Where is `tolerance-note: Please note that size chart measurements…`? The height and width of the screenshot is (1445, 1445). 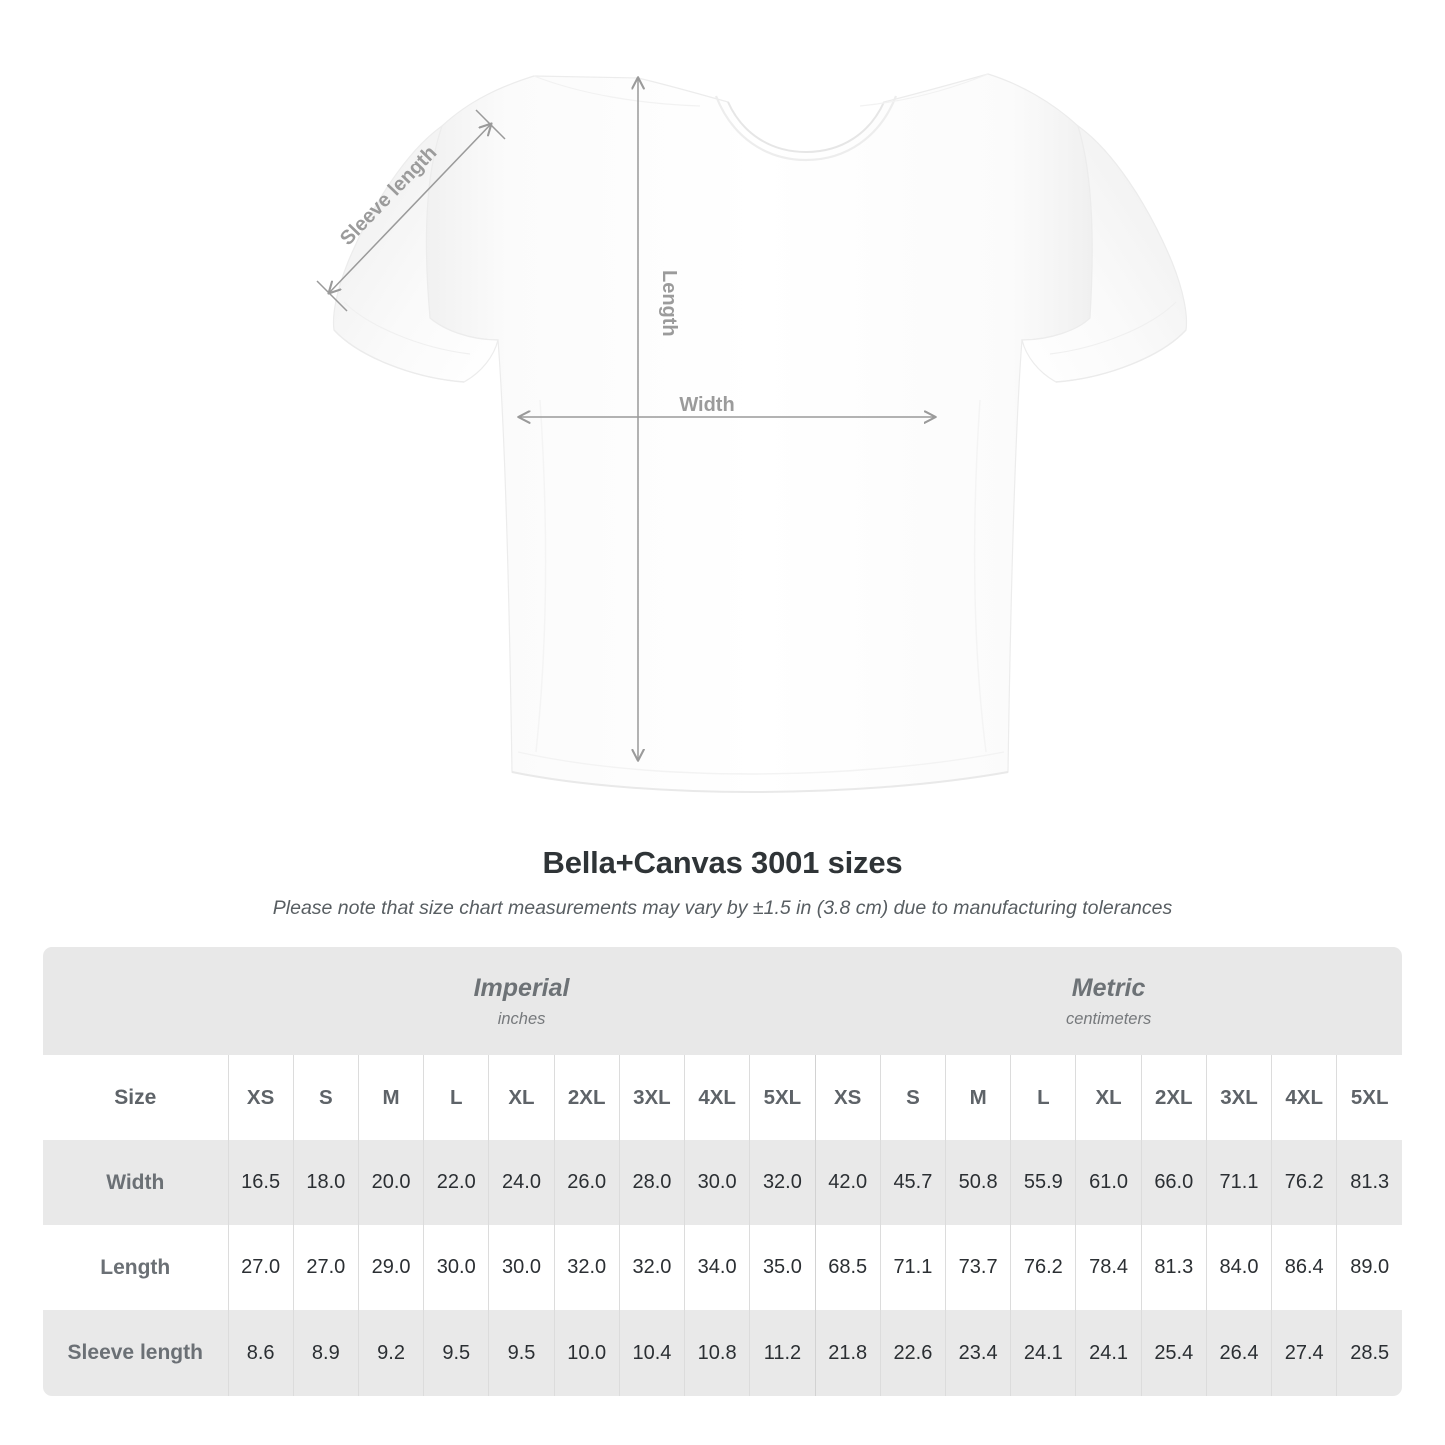
tolerance-note: Please note that size chart measurements… is located at coordinates (722, 908).